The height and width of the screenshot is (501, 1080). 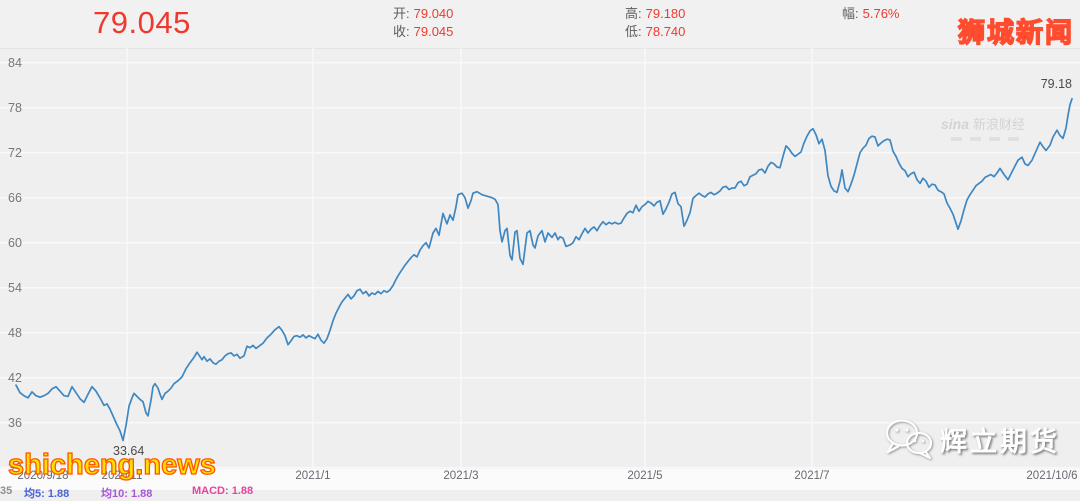 I want to click on broker-watermark-text: 辉立期货, so click(x=1000, y=441).